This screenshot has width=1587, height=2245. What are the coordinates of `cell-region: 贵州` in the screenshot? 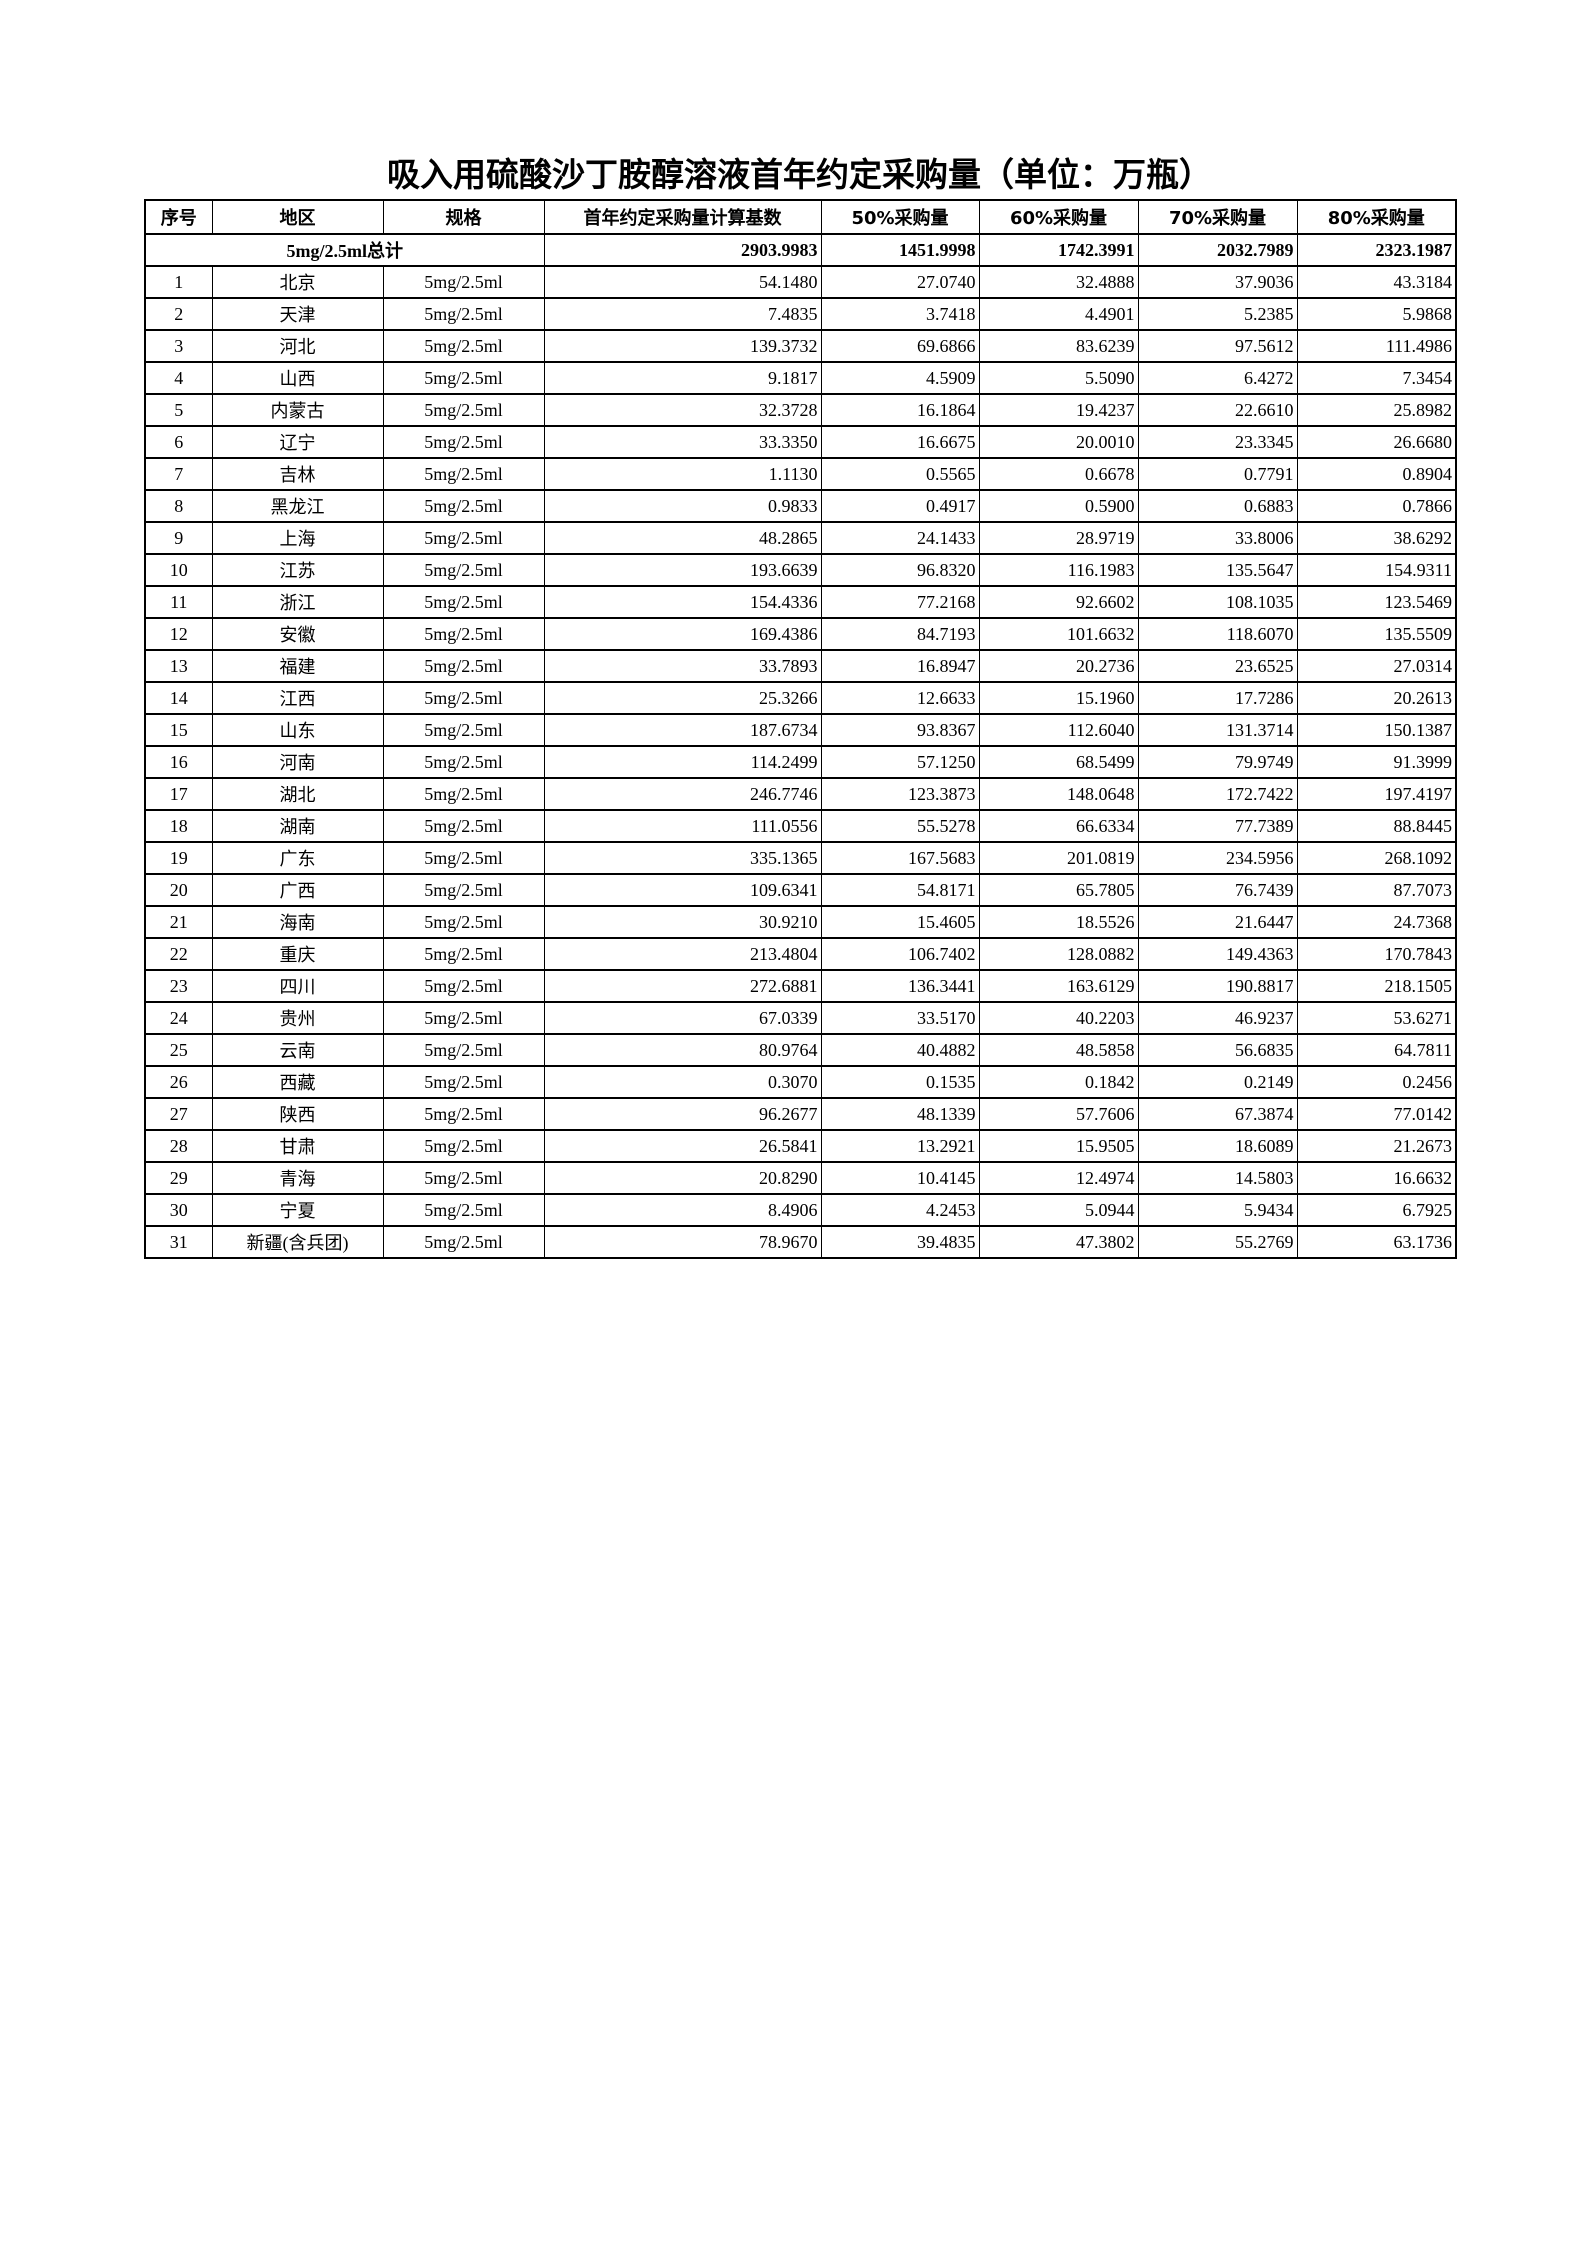 It's located at (297, 1018).